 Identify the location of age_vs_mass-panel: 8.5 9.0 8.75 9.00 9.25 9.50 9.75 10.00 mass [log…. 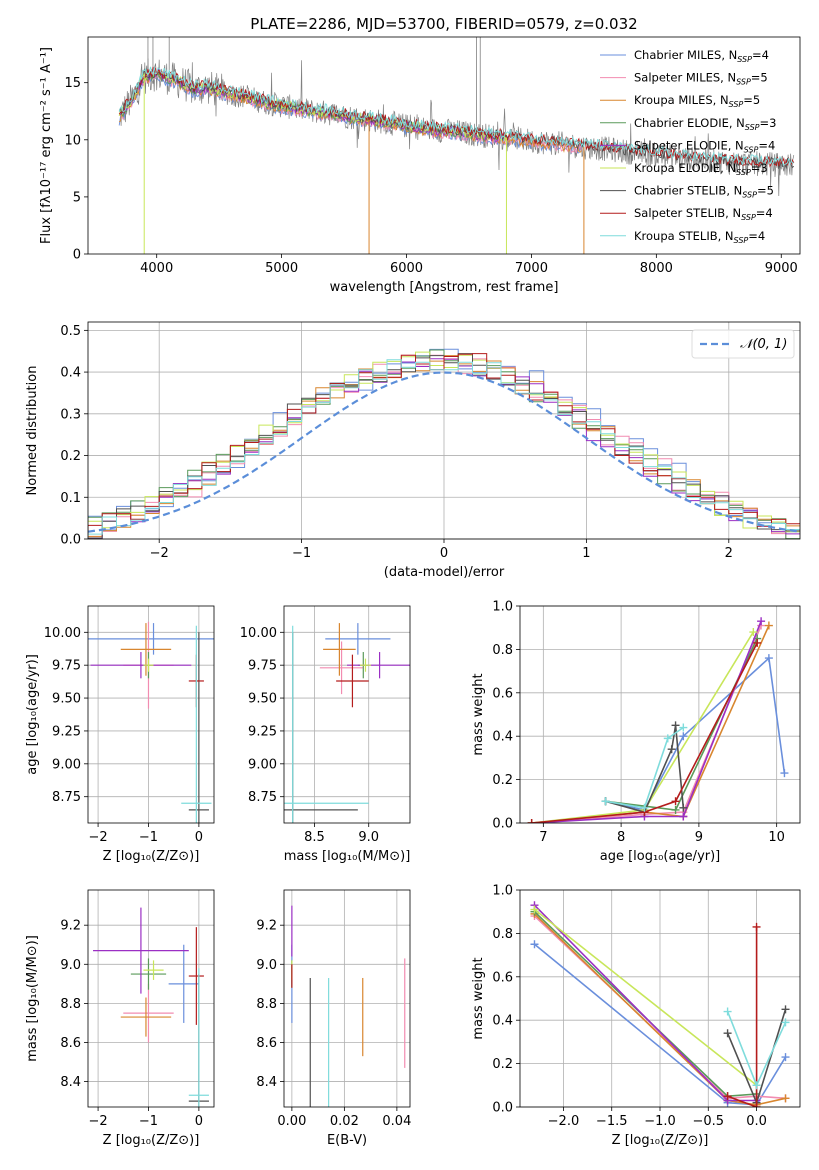
(325, 734).